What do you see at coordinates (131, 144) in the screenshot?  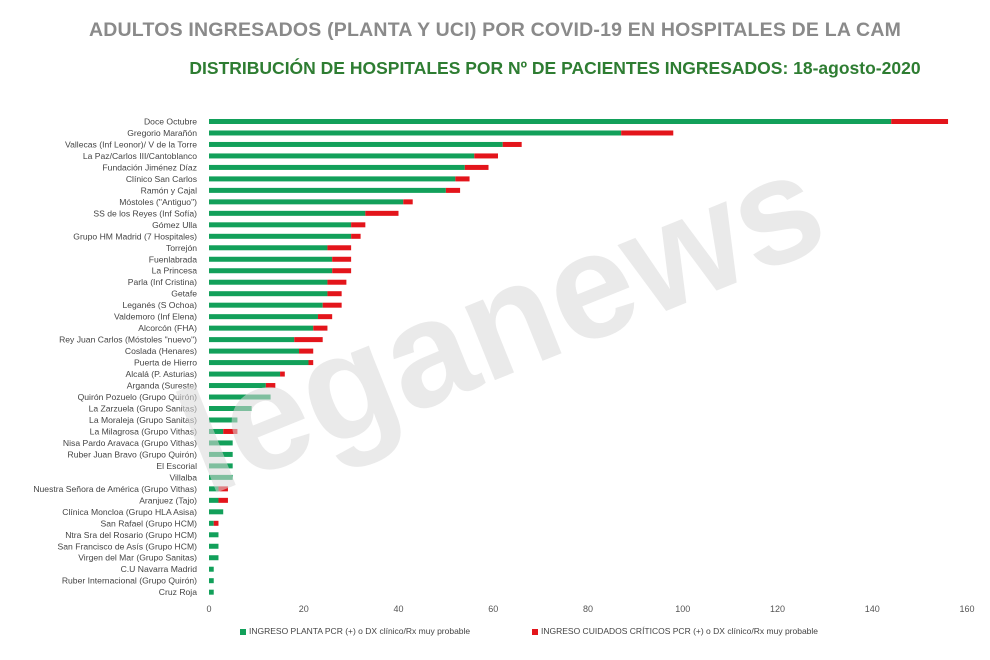 I see `category-label: Vallecas (Inf Leonor)/ V de la Torre` at bounding box center [131, 144].